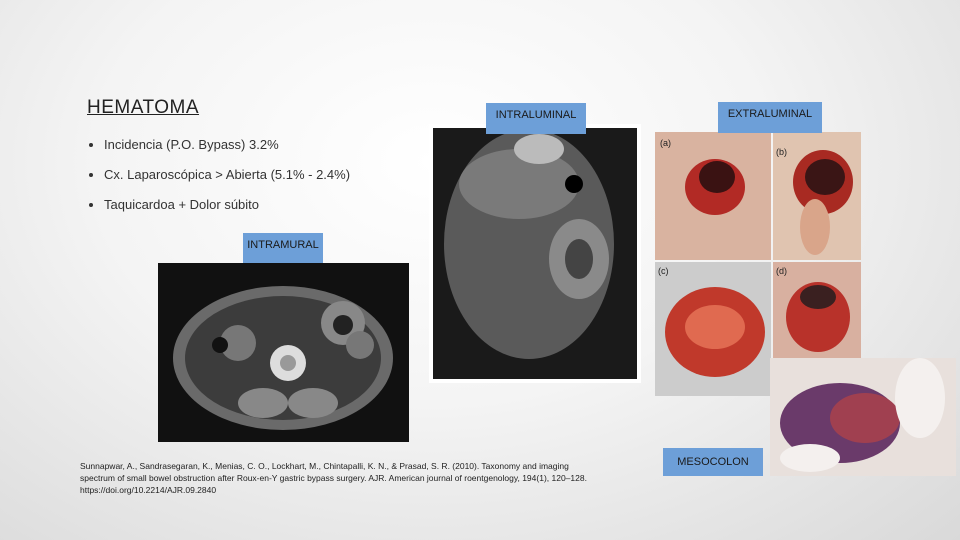  Describe the element at coordinates (663, 271) in the screenshot. I see `photo-letter: (c)` at that location.